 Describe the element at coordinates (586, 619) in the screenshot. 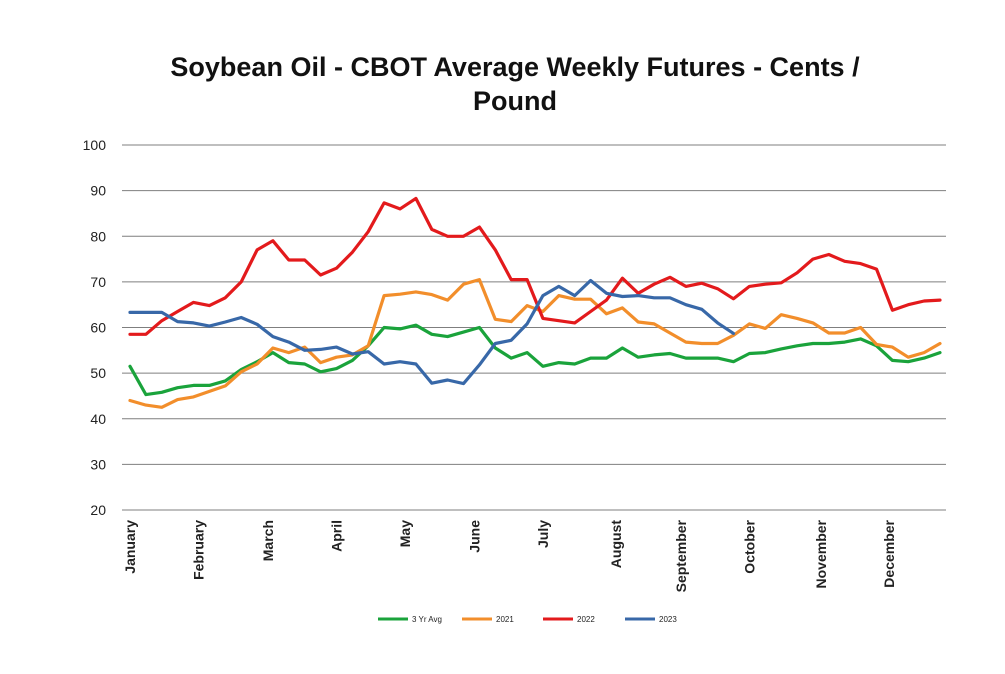

I see `legend-label: 2022` at that location.